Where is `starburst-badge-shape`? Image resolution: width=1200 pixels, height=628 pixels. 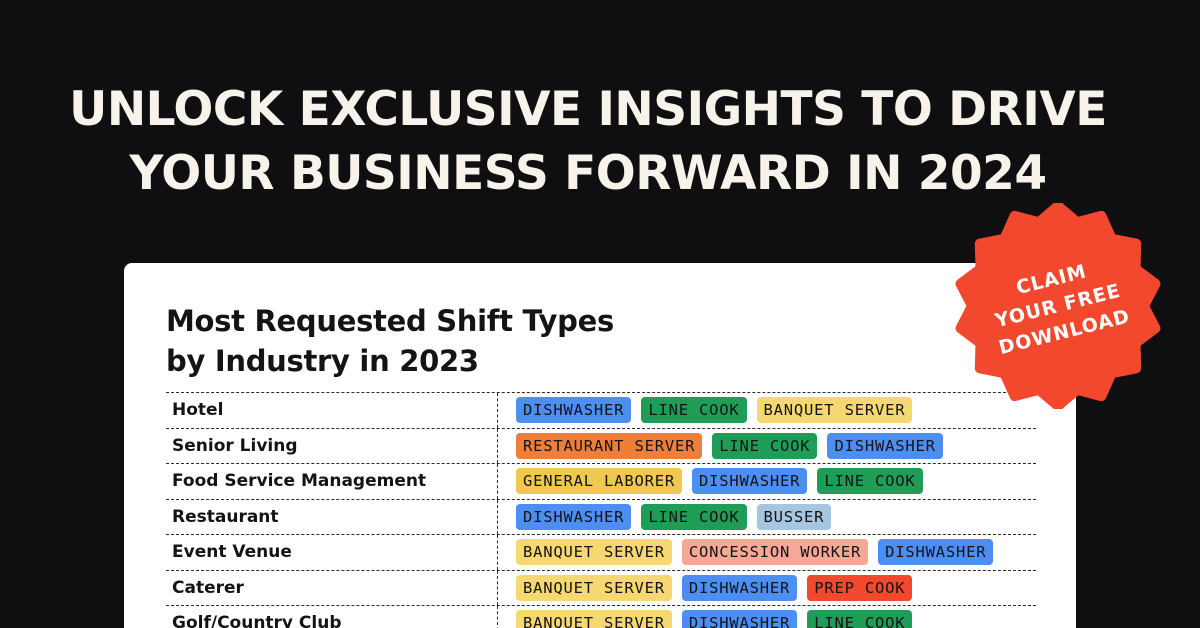 starburst-badge-shape is located at coordinates (1058, 306).